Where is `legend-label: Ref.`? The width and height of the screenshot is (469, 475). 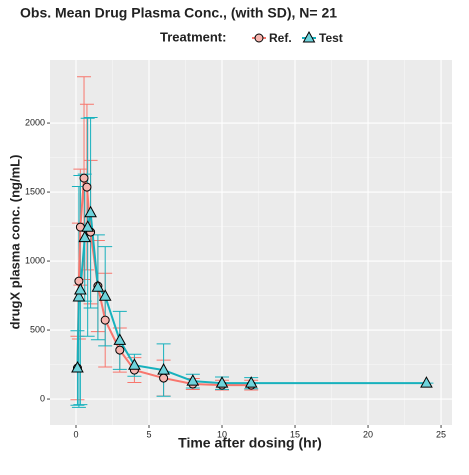
legend-label: Ref. is located at coordinates (280, 38).